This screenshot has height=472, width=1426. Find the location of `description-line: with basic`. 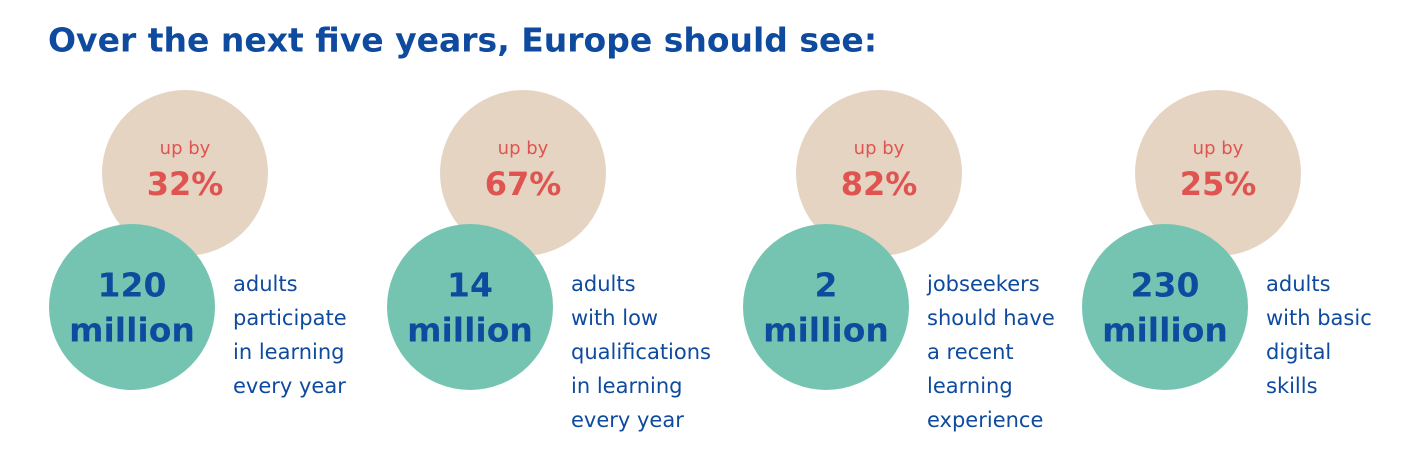

description-line: with basic is located at coordinates (1319, 318).